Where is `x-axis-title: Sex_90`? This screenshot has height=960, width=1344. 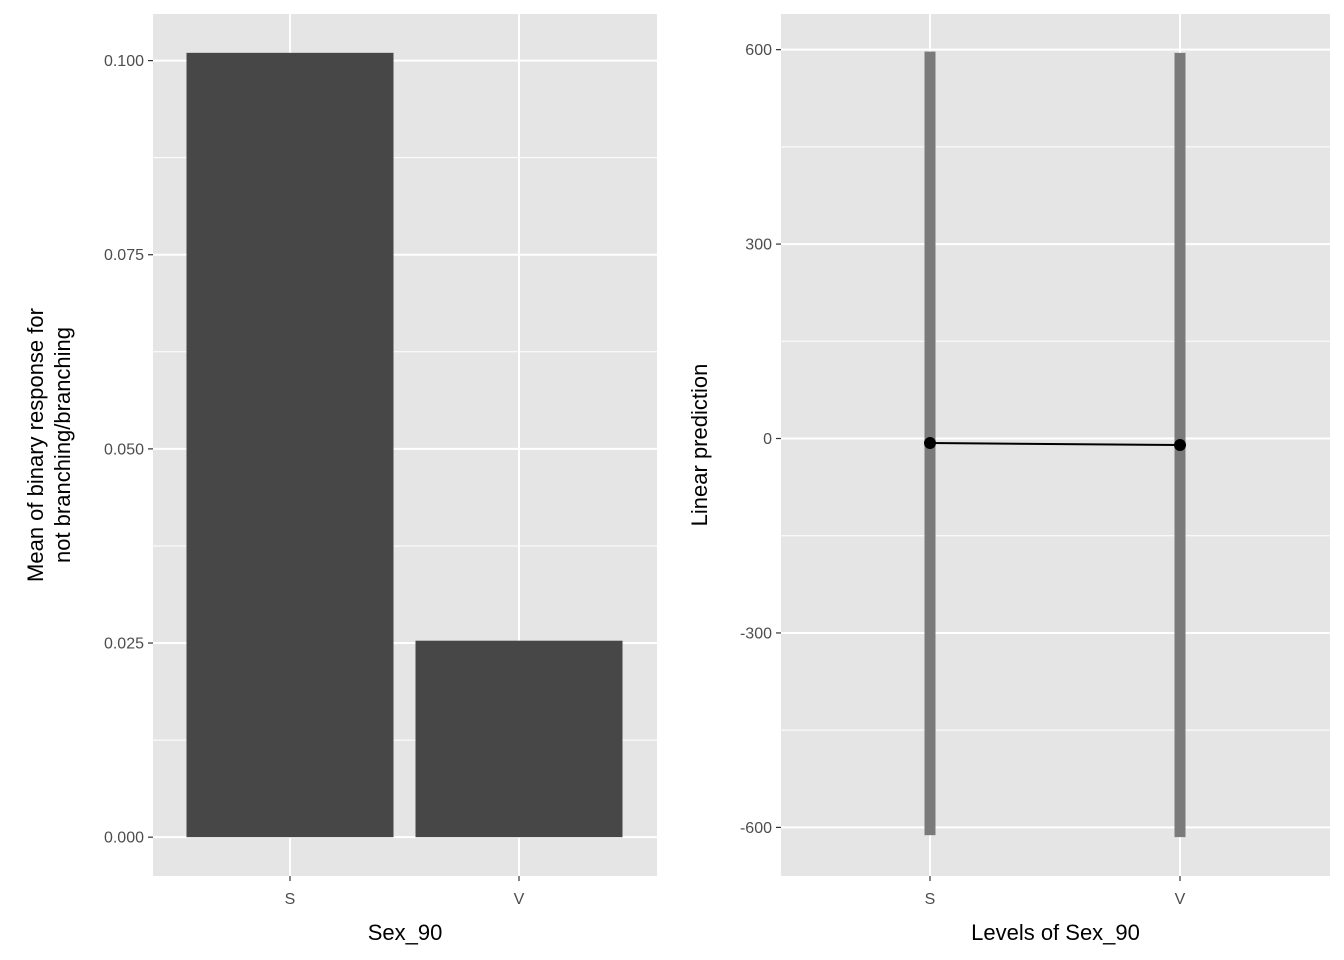 x-axis-title: Sex_90 is located at coordinates (405, 932).